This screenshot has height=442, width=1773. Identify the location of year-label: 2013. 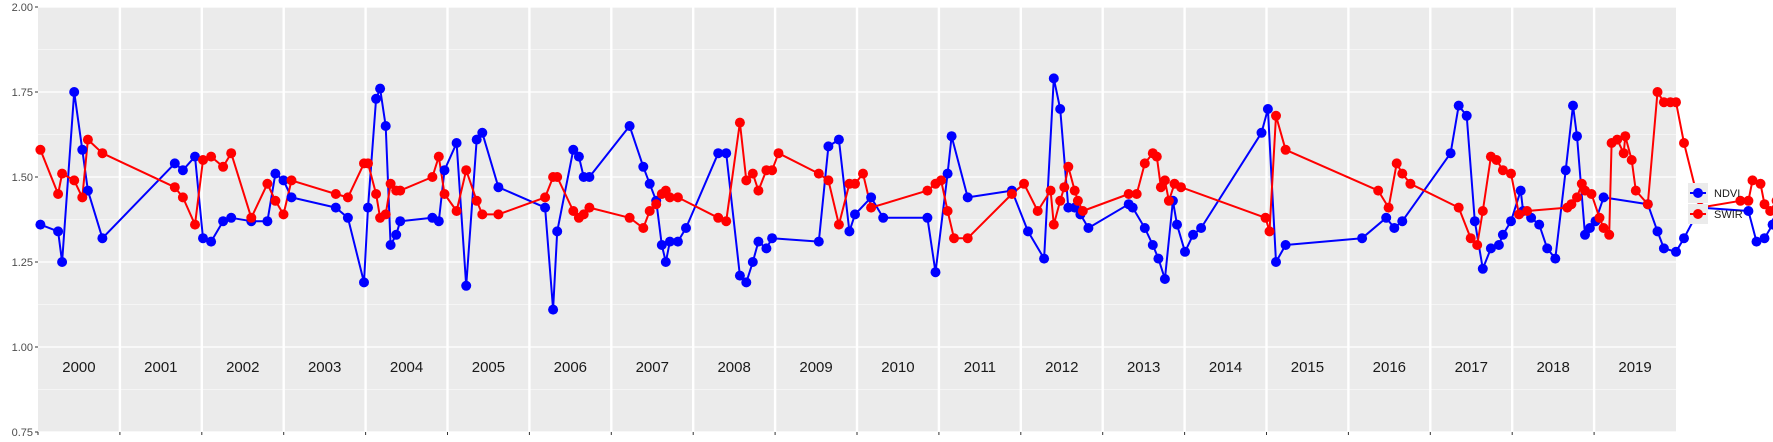
(1143, 367).